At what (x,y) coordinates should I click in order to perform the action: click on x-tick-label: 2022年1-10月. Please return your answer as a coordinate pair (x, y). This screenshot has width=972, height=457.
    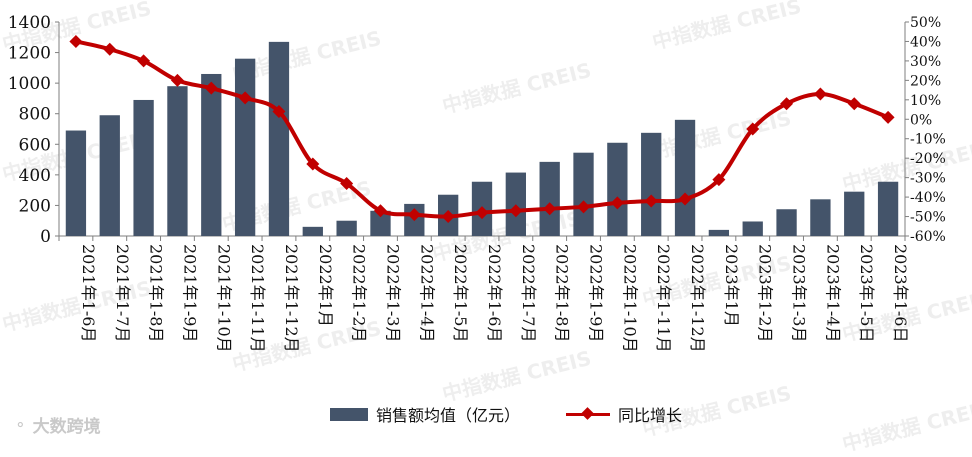
    Looking at the image, I should click on (629, 298).